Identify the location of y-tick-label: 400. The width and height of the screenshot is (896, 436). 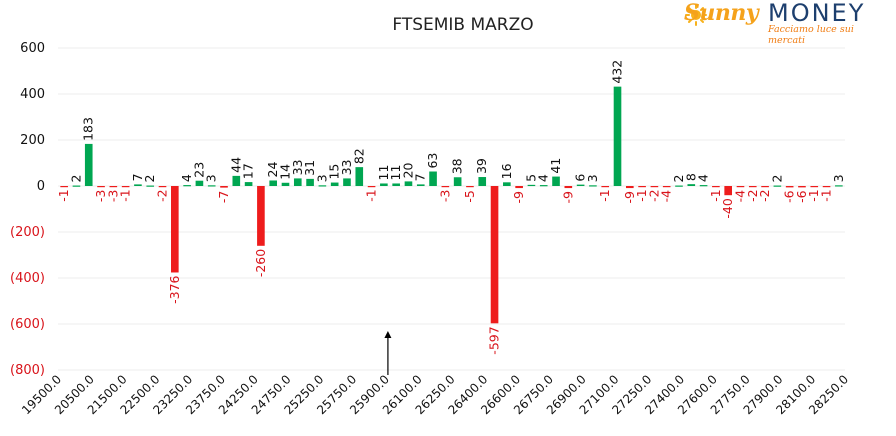
(32, 94).